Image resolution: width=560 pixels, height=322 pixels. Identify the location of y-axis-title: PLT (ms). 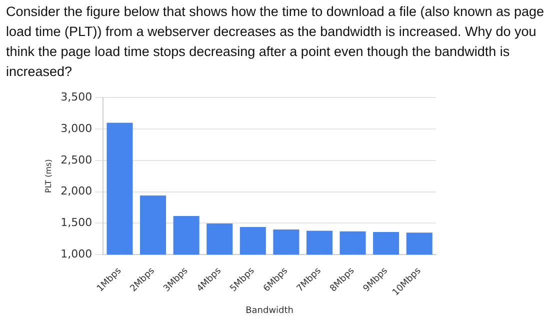
(48, 176).